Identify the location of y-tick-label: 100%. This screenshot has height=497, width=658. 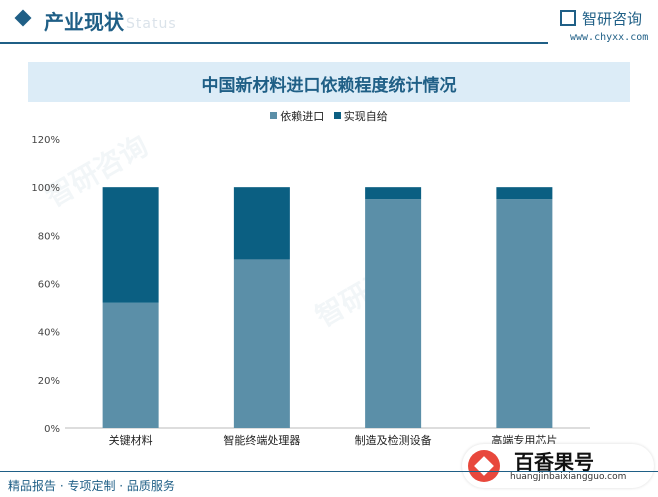
(45, 188).